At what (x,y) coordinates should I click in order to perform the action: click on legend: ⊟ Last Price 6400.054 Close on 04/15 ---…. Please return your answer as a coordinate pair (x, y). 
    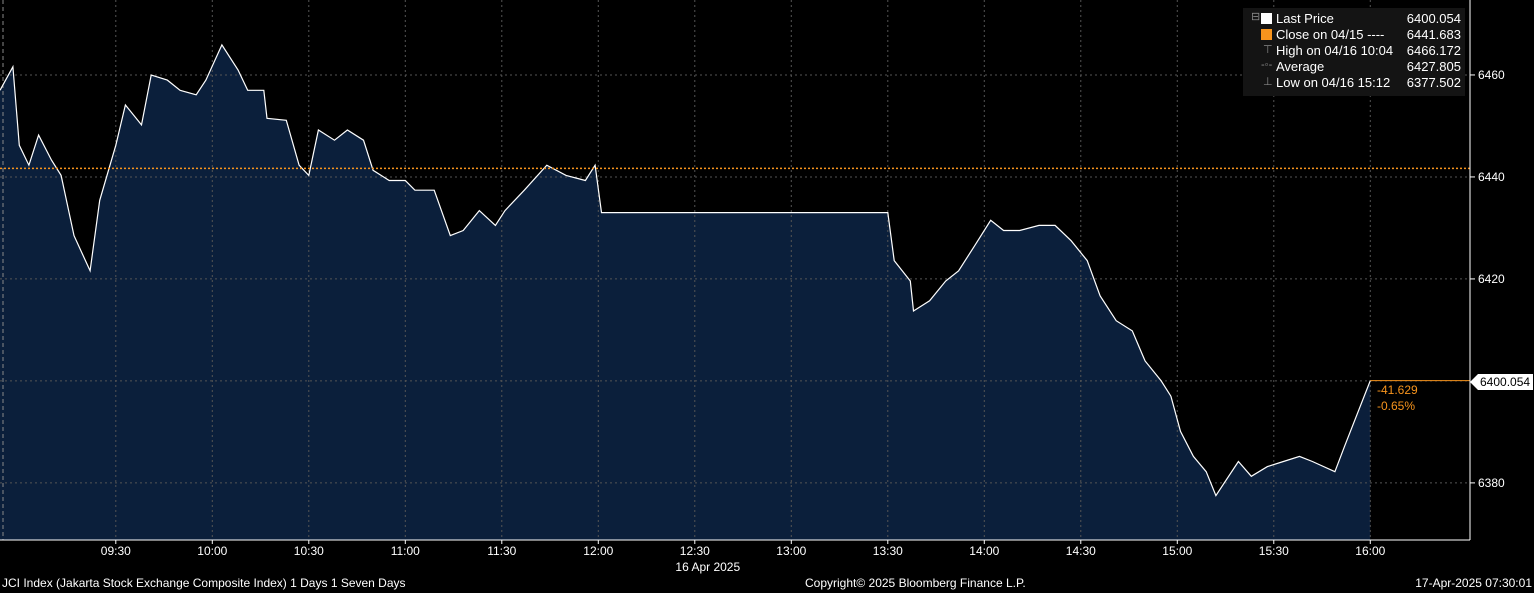
    Looking at the image, I should click on (1354, 52).